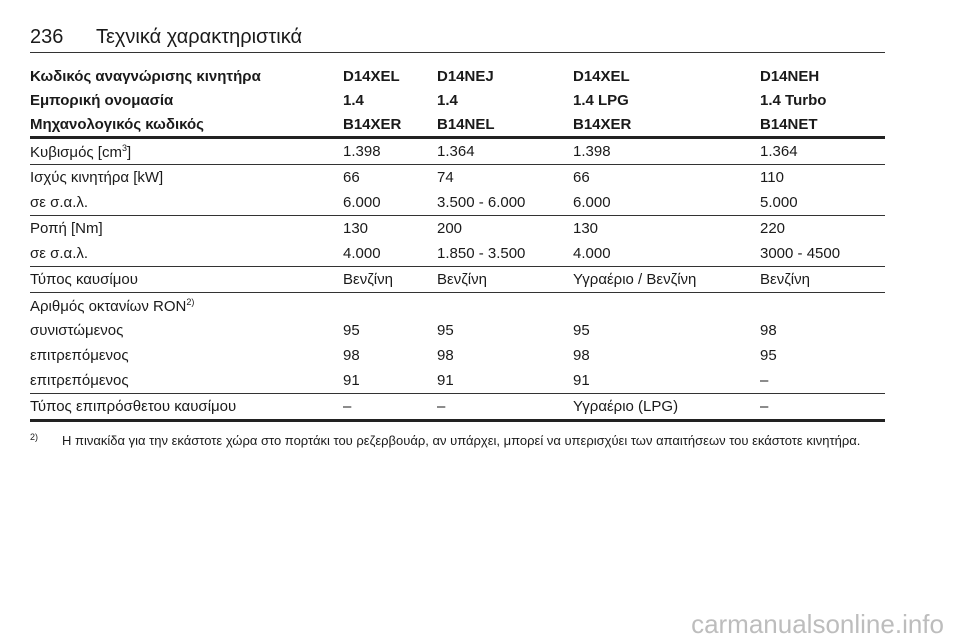 This screenshot has width=960, height=642. Describe the element at coordinates (186, 125) in the screenshot. I see `header-cell: Μηχανολογικός κωδικός` at that location.